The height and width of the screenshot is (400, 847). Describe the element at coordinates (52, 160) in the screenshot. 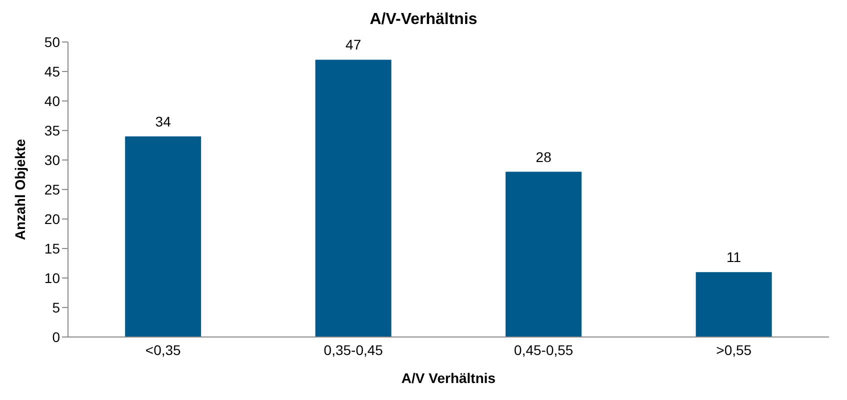

I see `y-tick-label: 30` at that location.